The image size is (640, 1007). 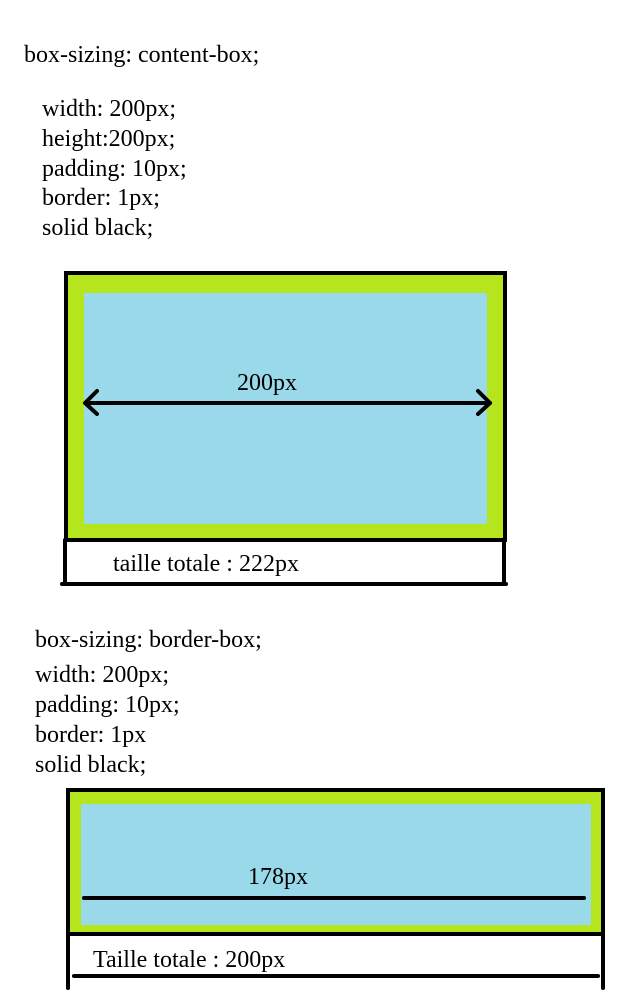 I want to click on content-box-content-area, so click(x=285, y=408).